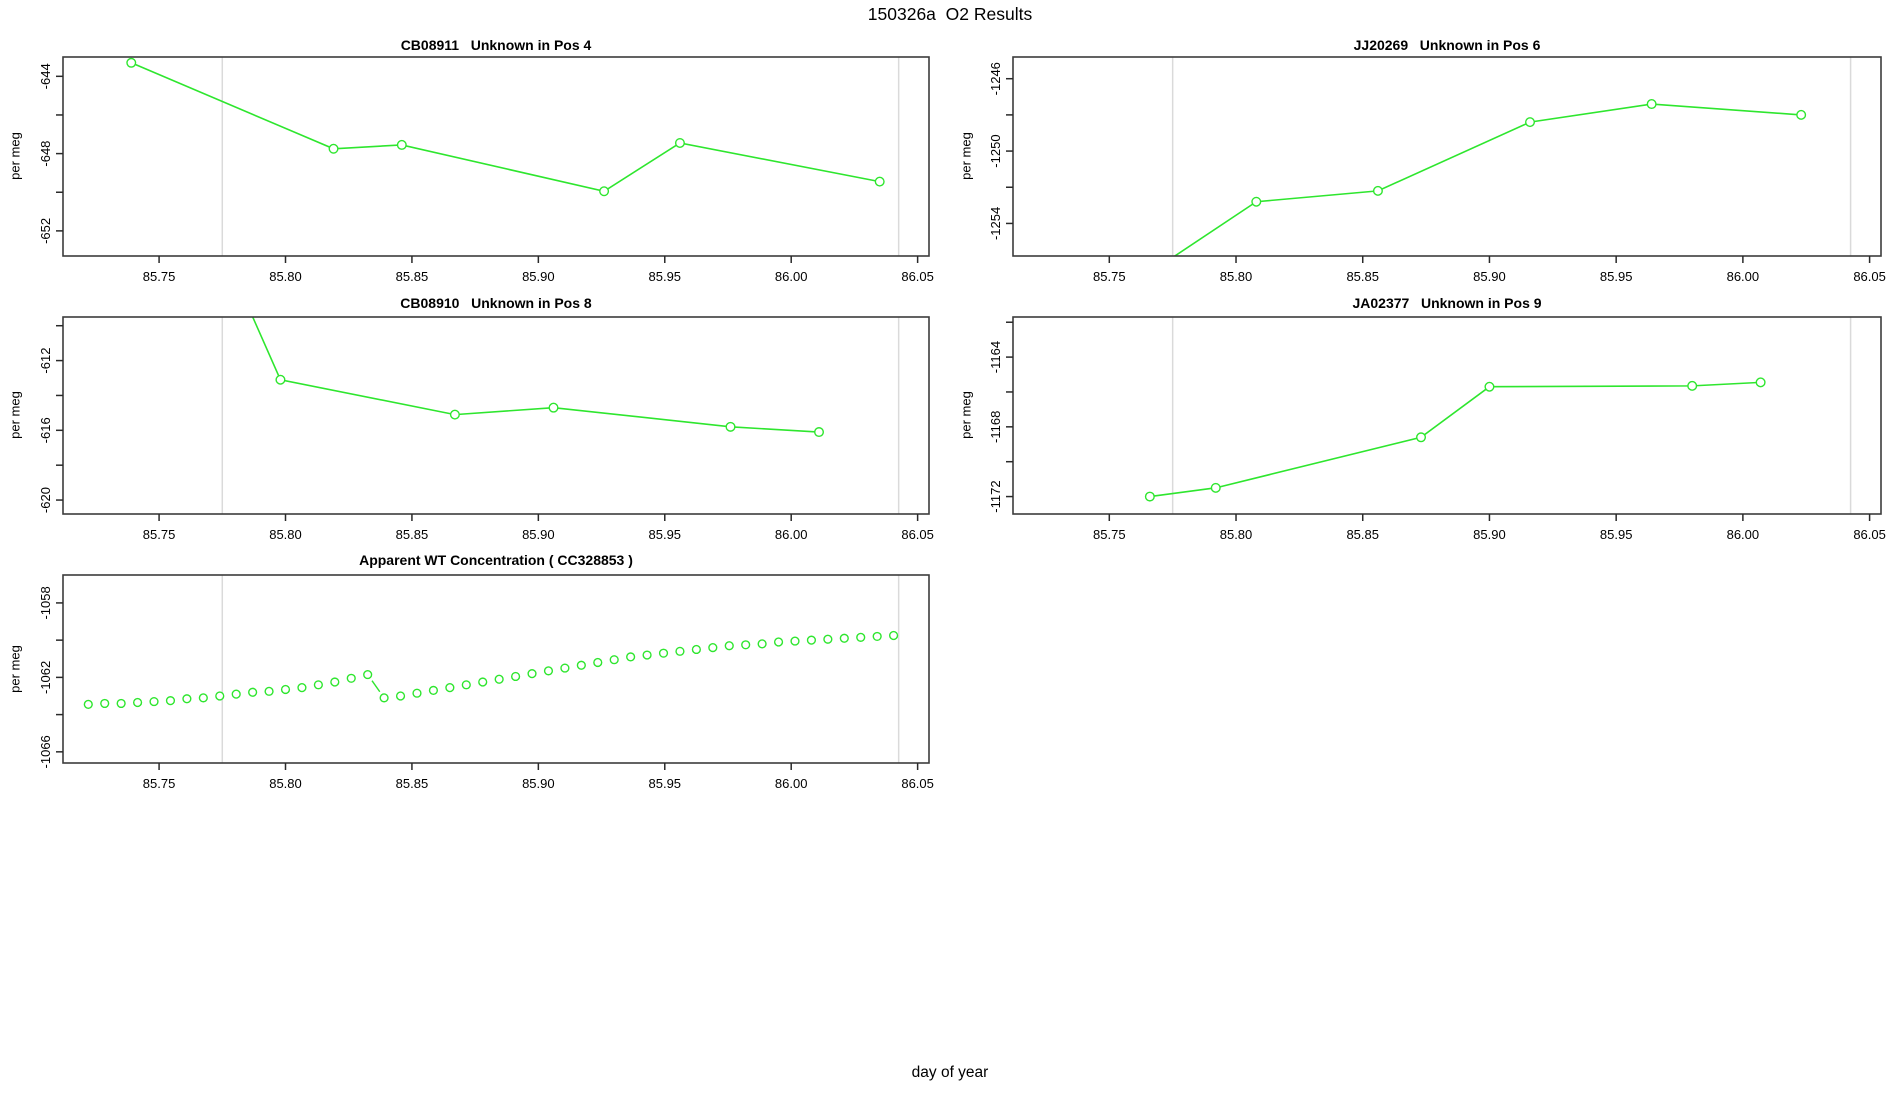  What do you see at coordinates (45, 751) in the screenshot?
I see `y-tick-label: -1066` at bounding box center [45, 751].